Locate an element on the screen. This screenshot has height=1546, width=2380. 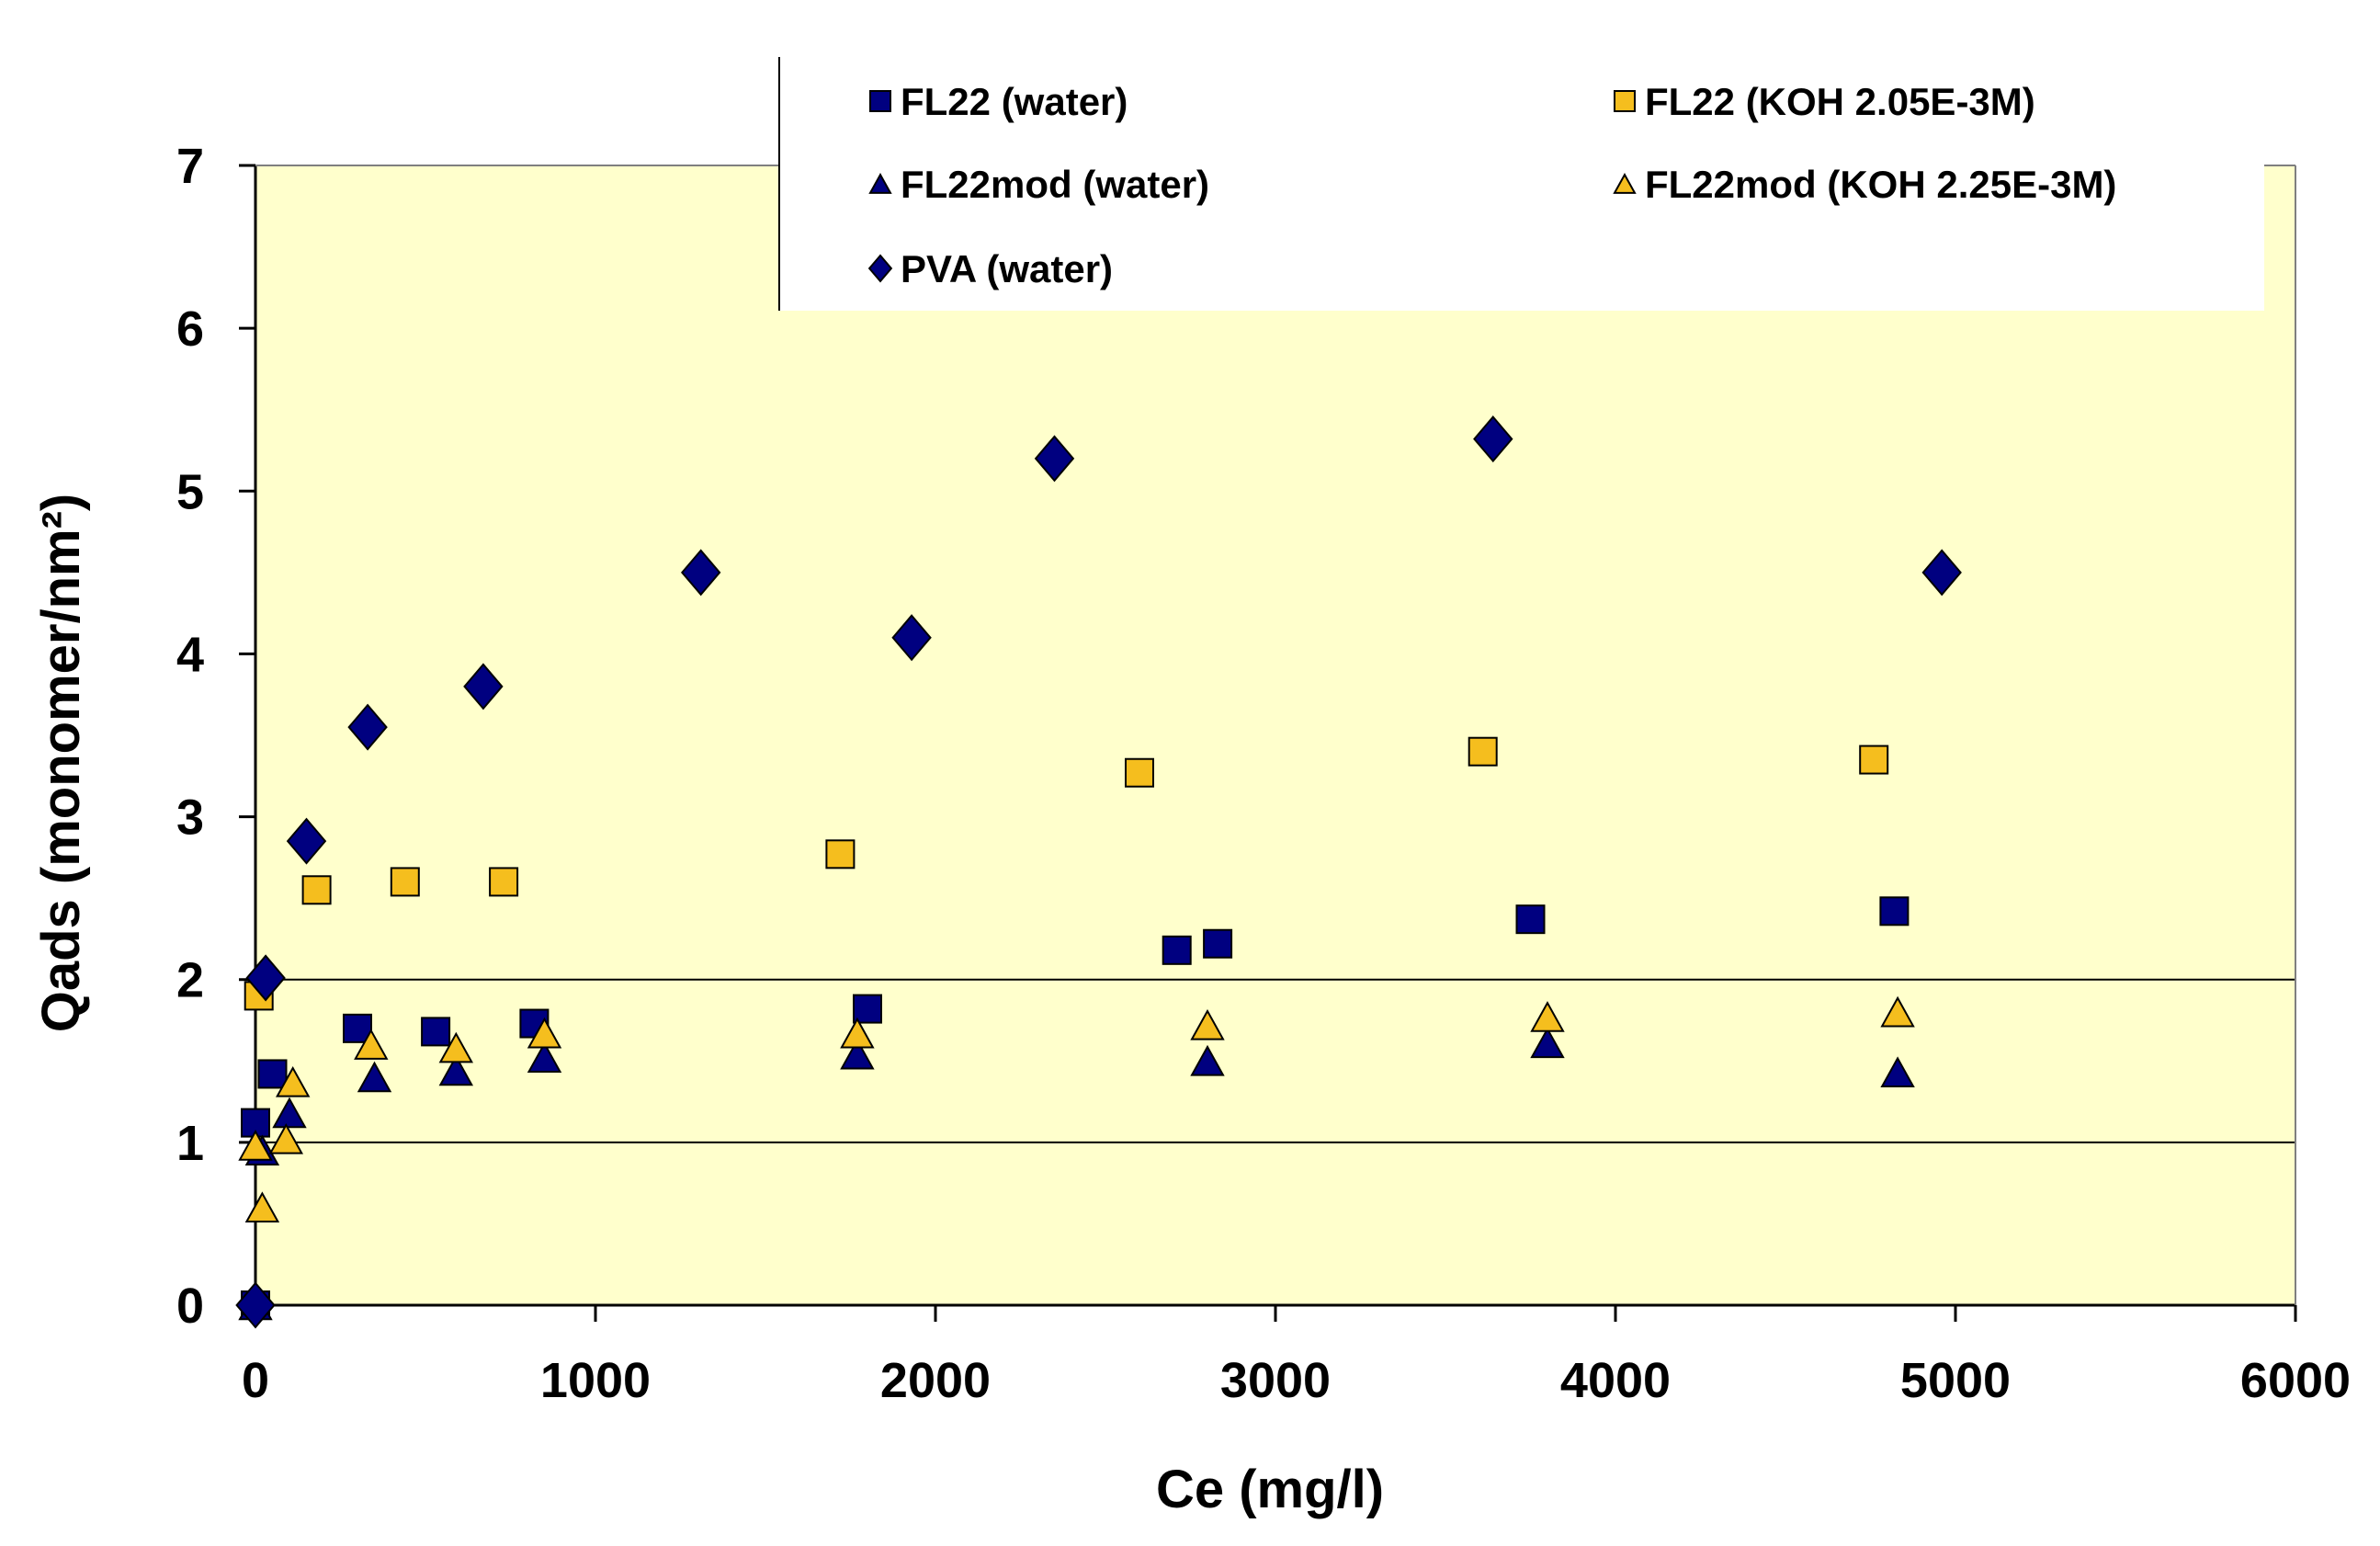
y-tick-label: 6 is located at coordinates (190, 329).